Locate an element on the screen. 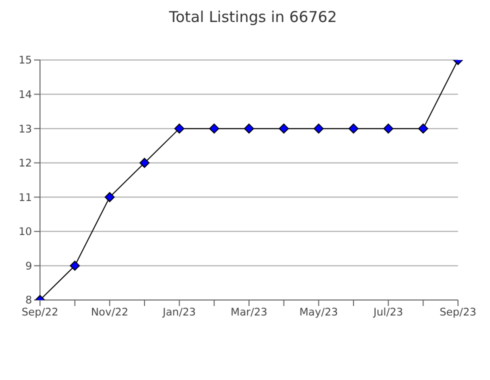  x-tick-label: Sep/22 is located at coordinates (40, 312).